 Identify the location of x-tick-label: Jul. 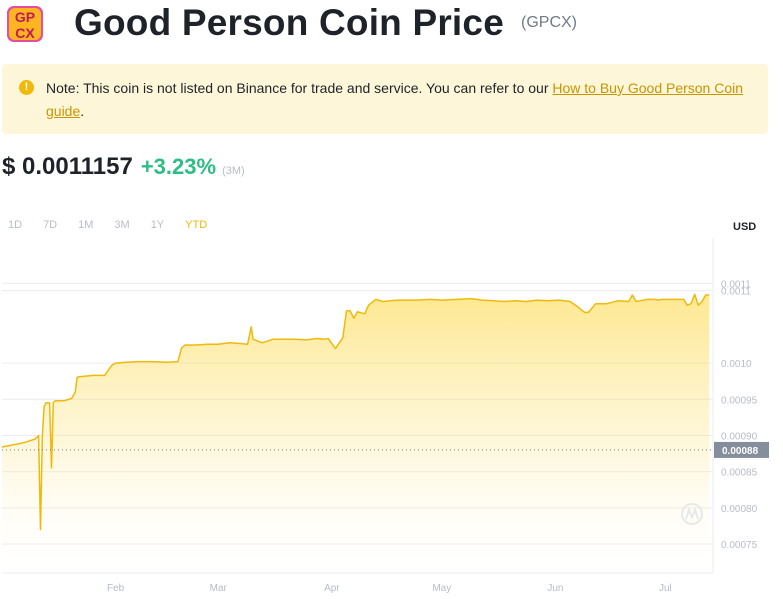
(665, 588).